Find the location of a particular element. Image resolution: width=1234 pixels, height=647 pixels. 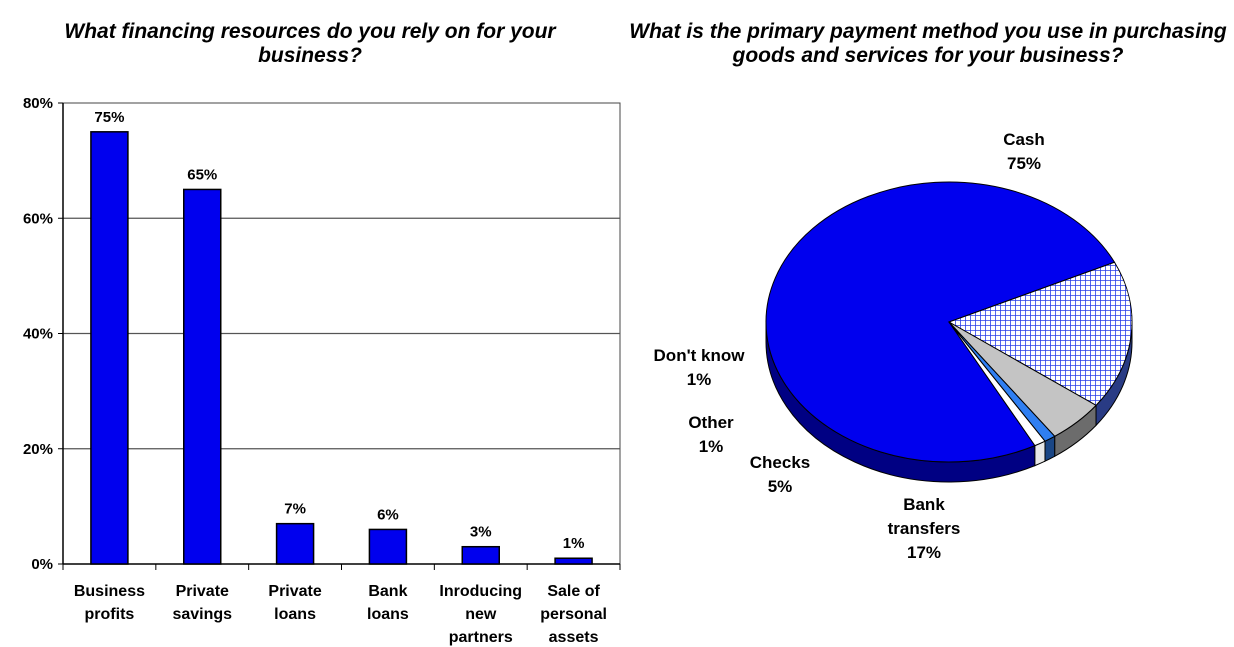

pie-slice-label: Don't know 1% is located at coordinates (700, 367).